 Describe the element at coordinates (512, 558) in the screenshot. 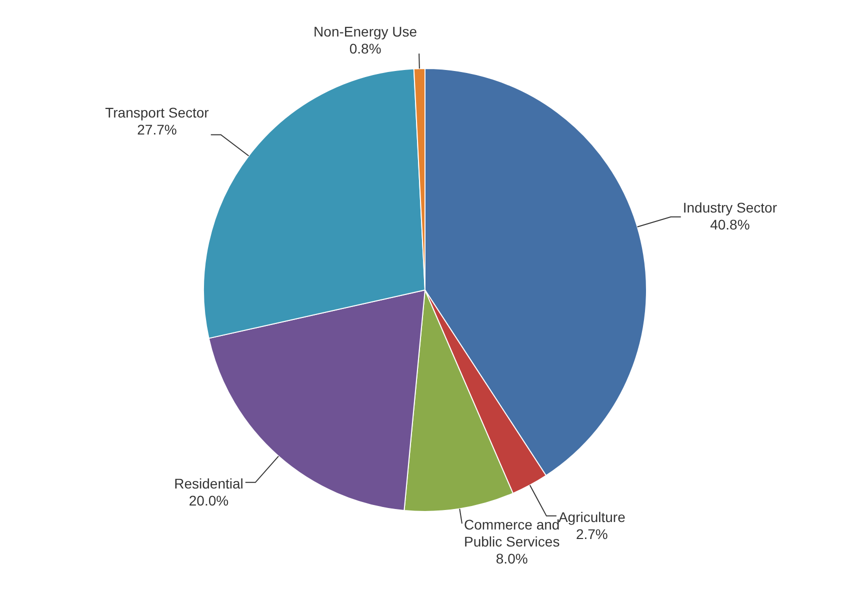

I see `data-label: 8.0%` at that location.